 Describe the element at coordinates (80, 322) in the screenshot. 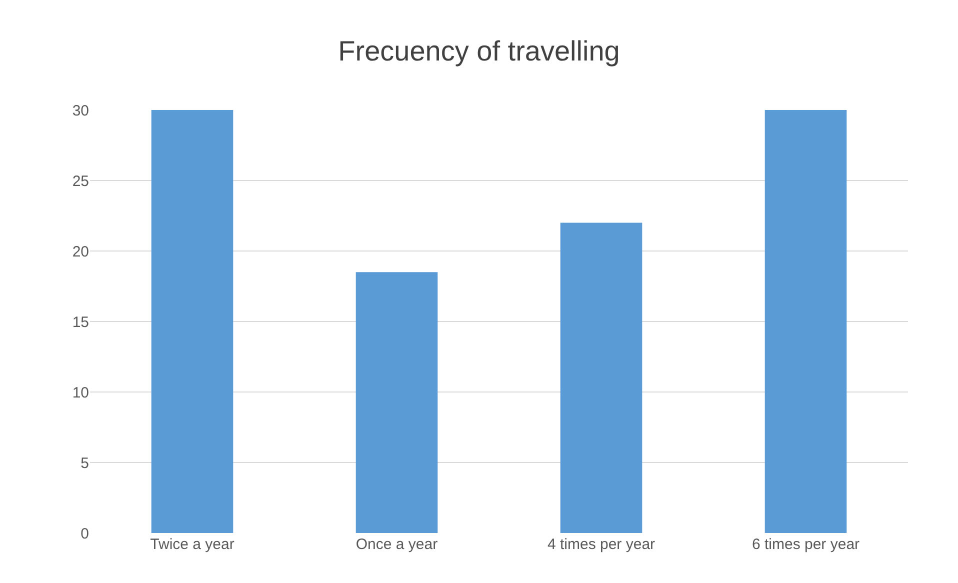

I see `y-tick-label: 15` at that location.